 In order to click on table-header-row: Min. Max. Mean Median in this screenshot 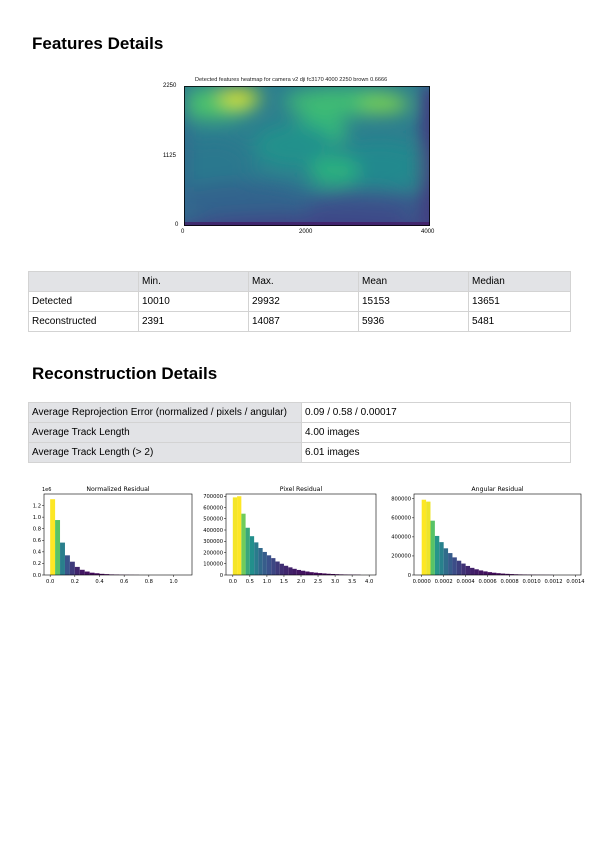, I will do `click(299, 281)`.